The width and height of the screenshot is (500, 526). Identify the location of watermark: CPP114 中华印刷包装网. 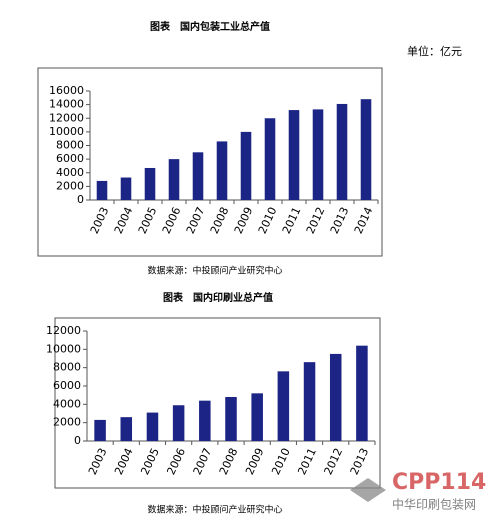
(418, 491).